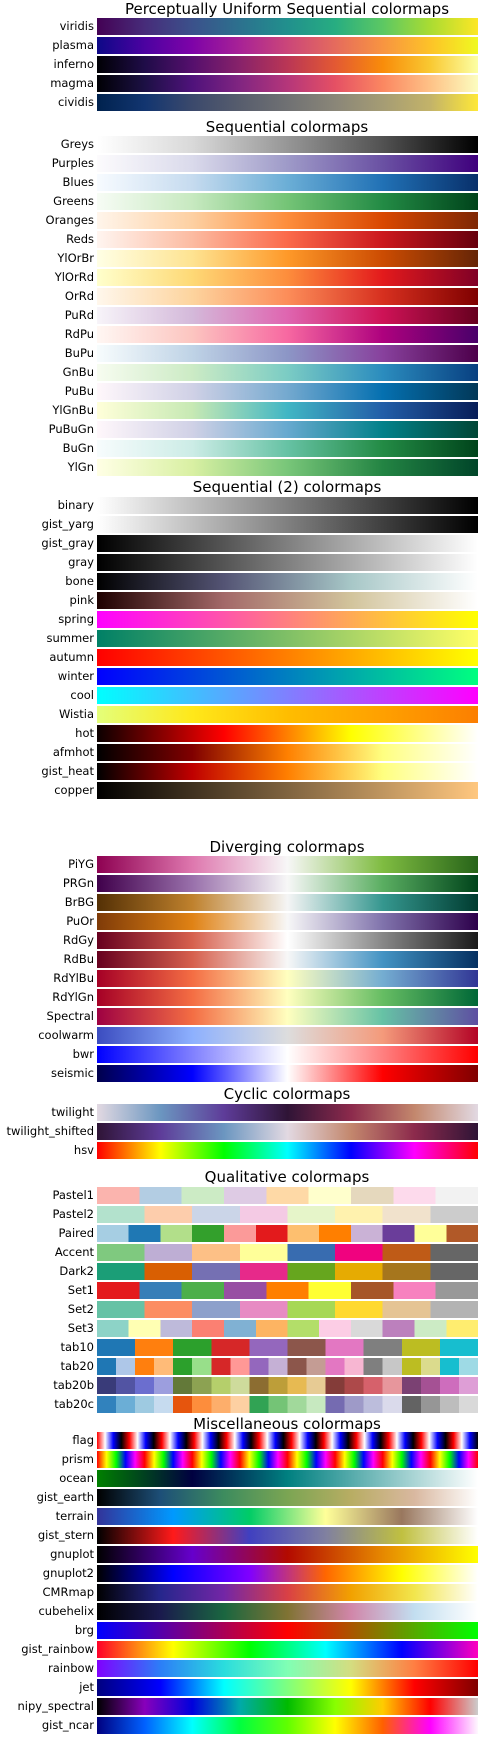  I want to click on colormap-label: gnuplot, so click(72, 1554).